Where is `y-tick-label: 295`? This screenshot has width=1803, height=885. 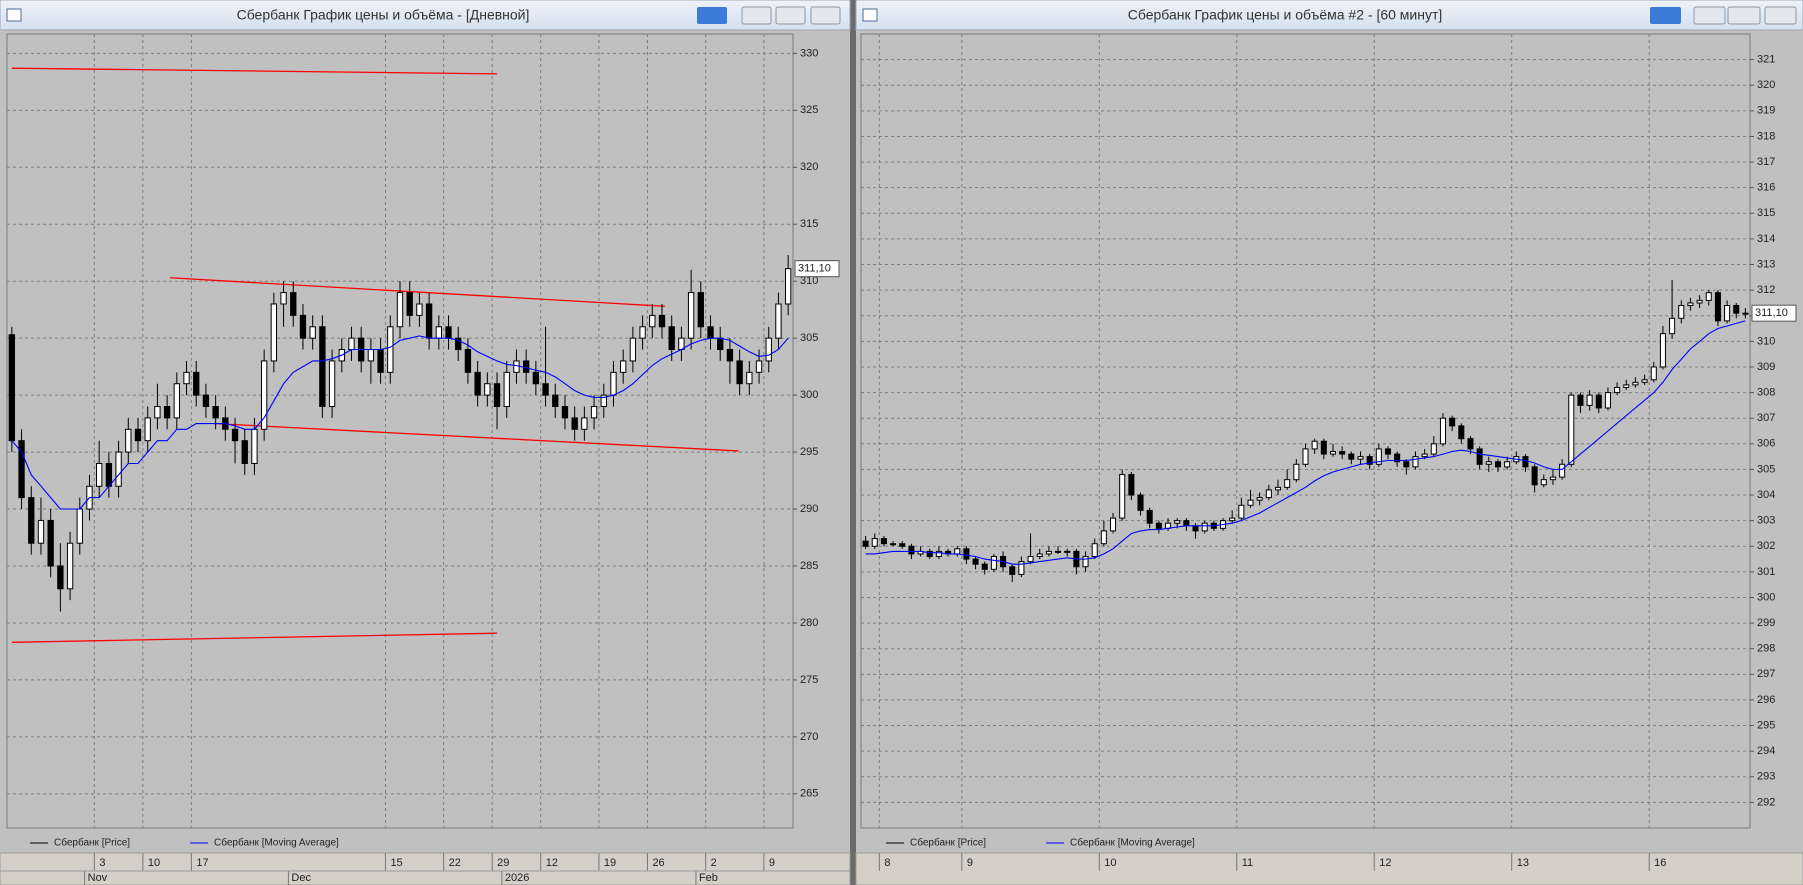 y-tick-label: 295 is located at coordinates (1766, 725).